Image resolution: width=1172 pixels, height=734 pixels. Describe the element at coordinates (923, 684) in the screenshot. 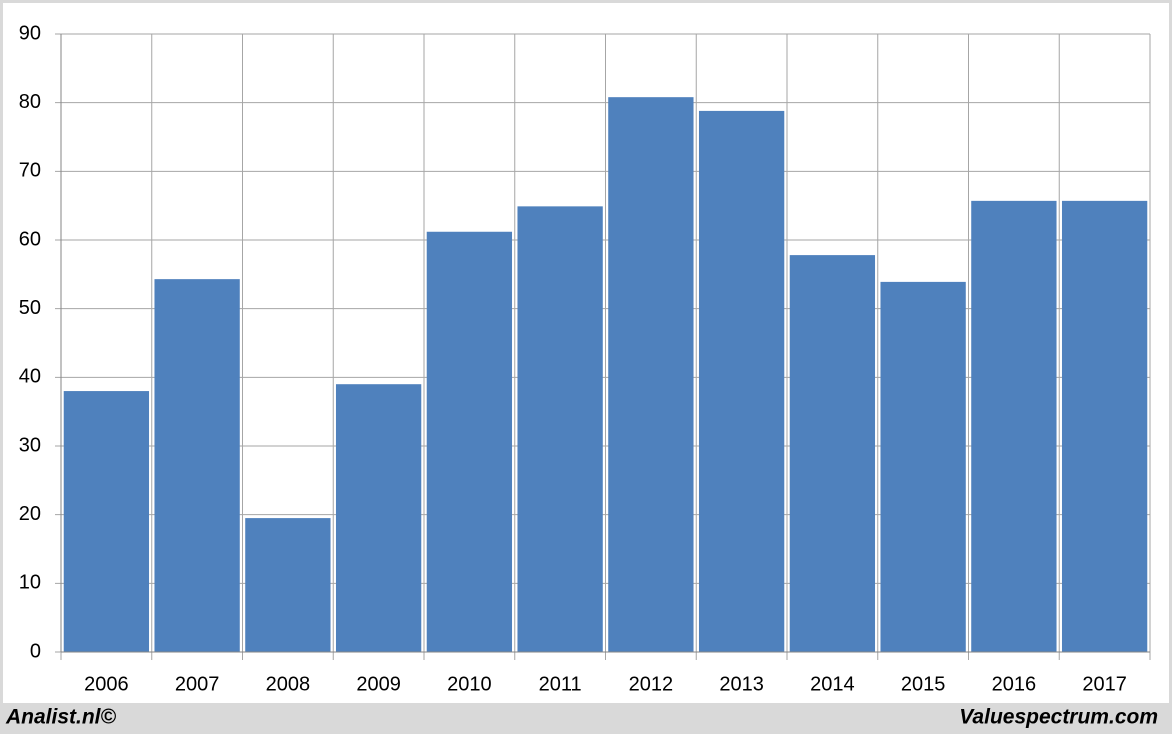

I see `x-tick-label: 2015` at that location.